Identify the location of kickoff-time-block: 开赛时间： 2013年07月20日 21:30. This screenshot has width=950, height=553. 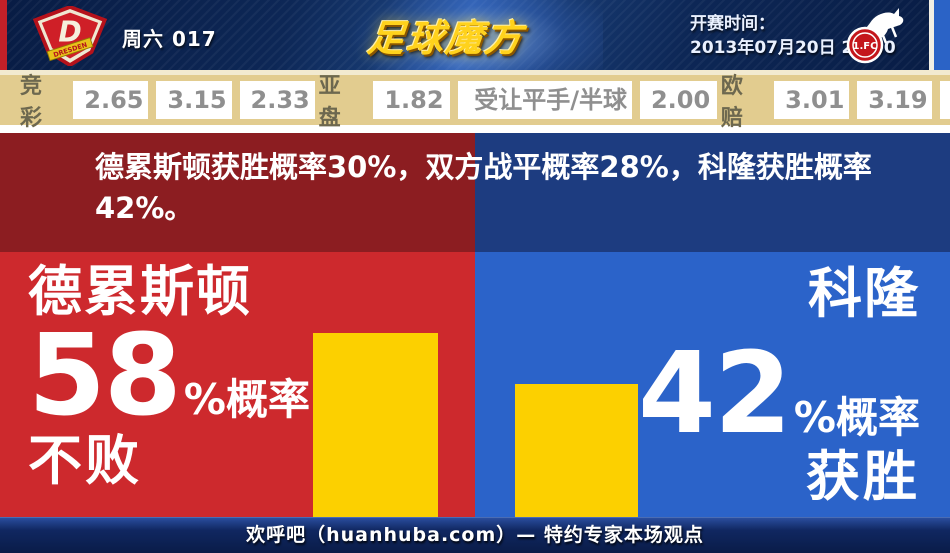
(793, 36).